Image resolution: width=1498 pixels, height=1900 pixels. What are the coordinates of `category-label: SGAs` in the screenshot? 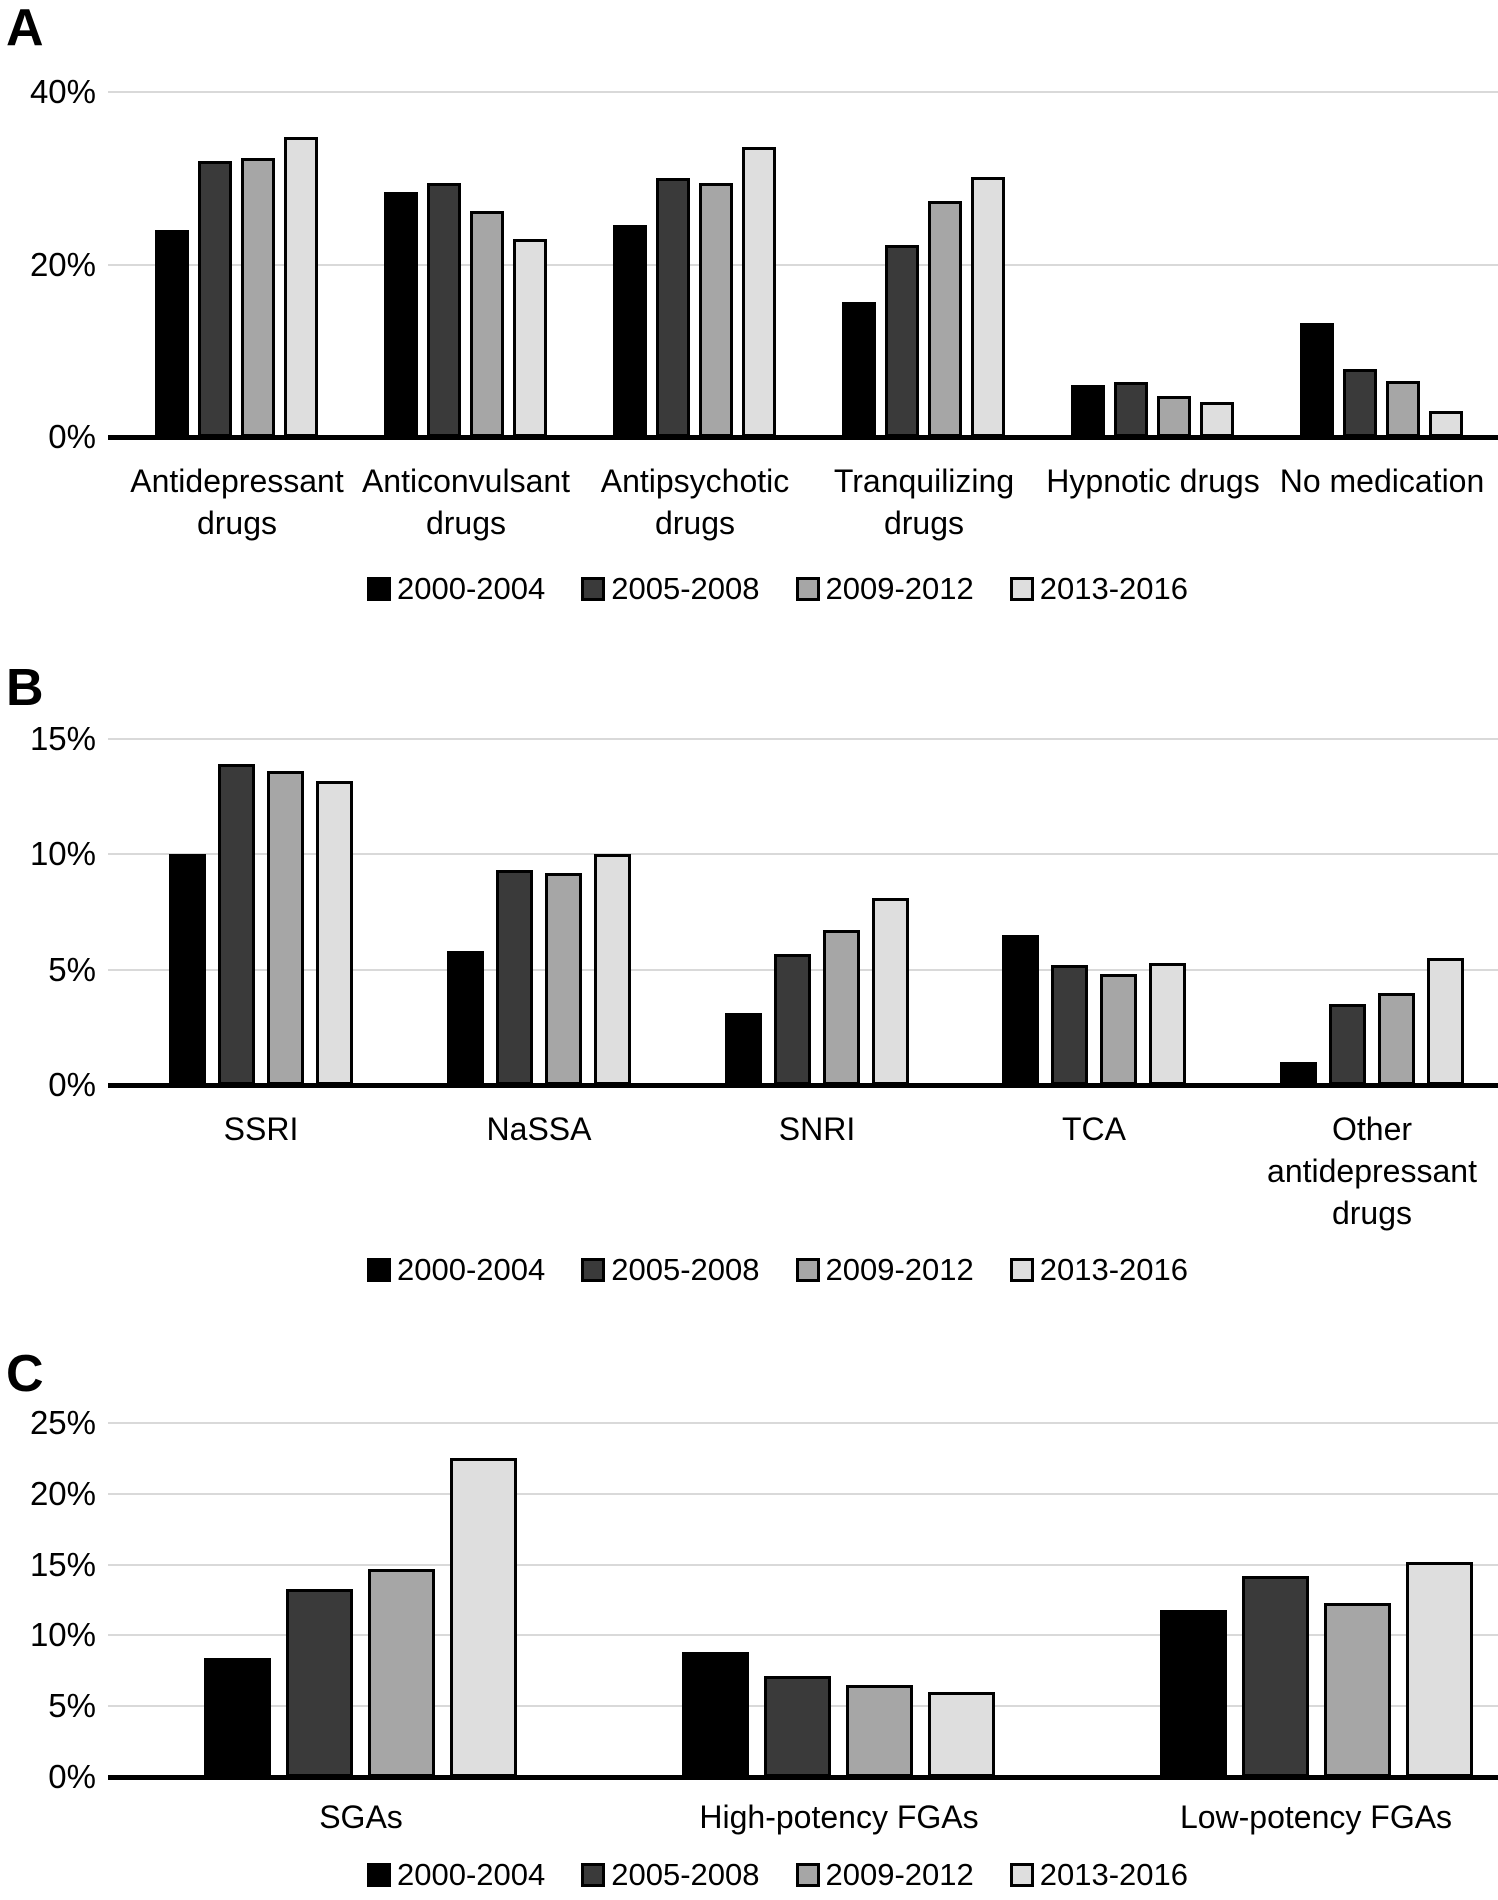 It's located at (361, 1817).